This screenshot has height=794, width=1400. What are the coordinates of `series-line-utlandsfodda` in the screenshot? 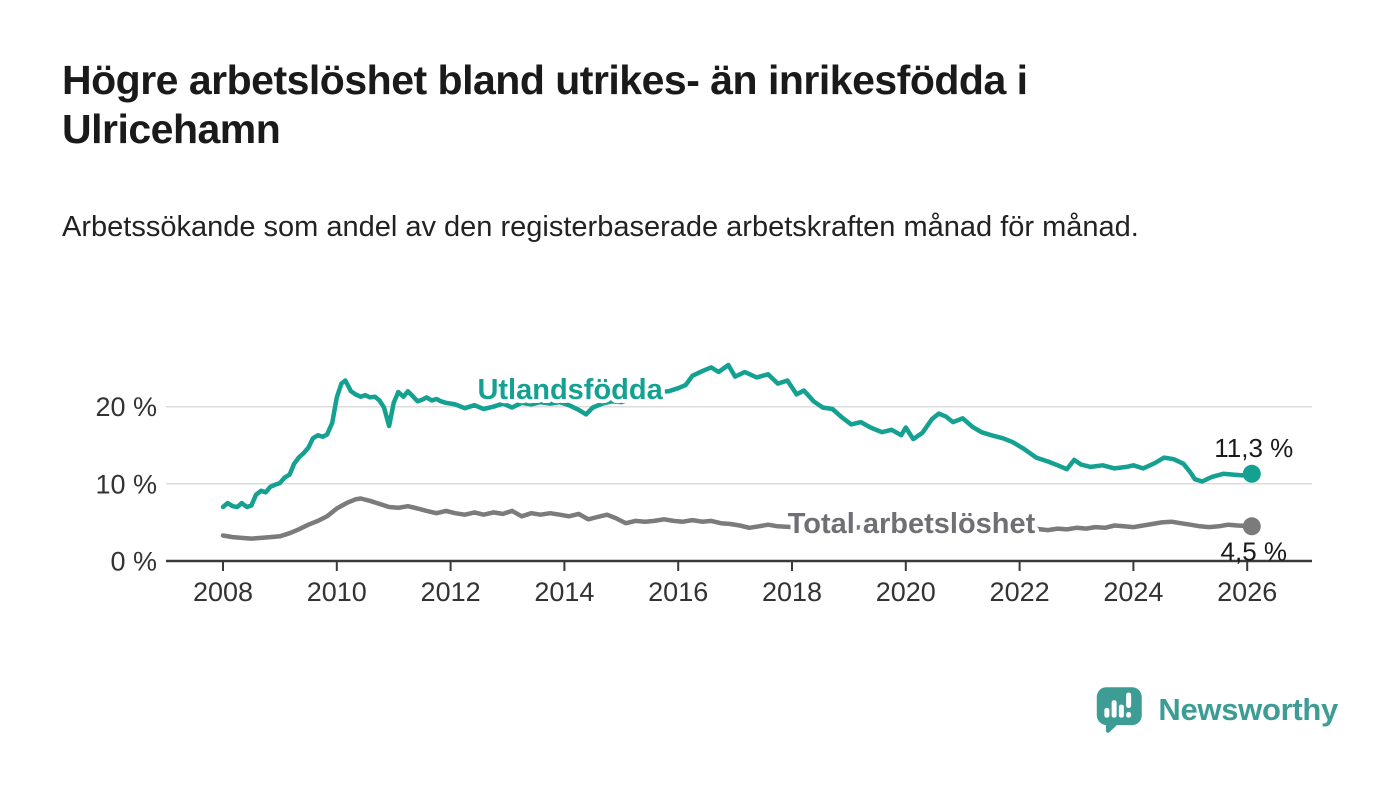 It's located at (737, 436).